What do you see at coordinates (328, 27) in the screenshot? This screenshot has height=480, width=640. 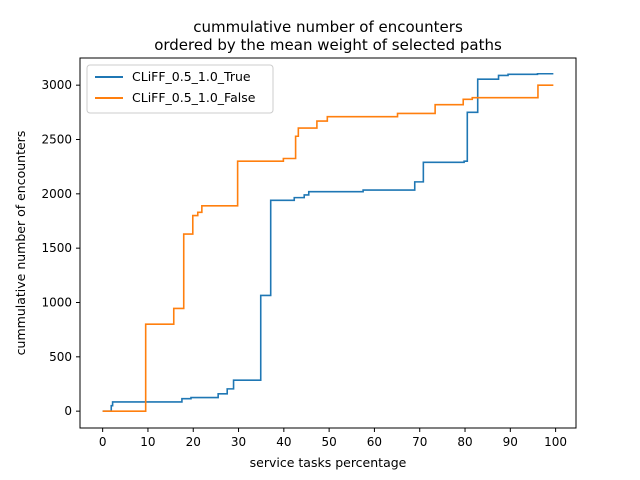 I see `chart-title-line-1: cummulative number of encounters` at bounding box center [328, 27].